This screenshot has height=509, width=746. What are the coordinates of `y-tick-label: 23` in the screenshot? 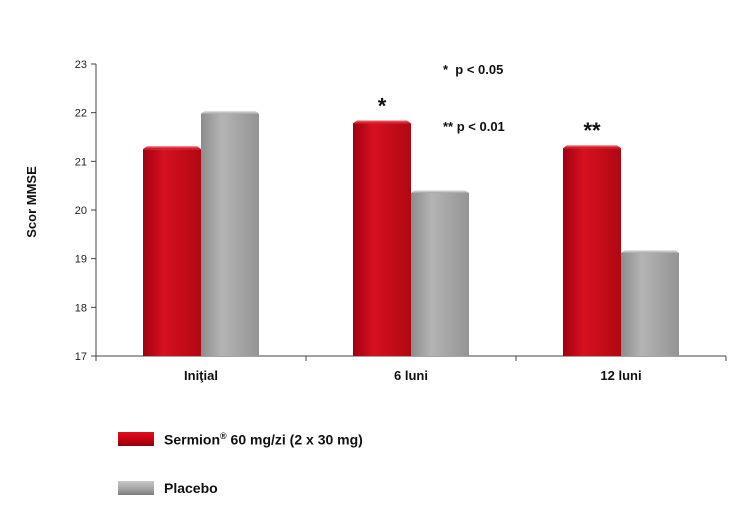 It's located at (81, 65).